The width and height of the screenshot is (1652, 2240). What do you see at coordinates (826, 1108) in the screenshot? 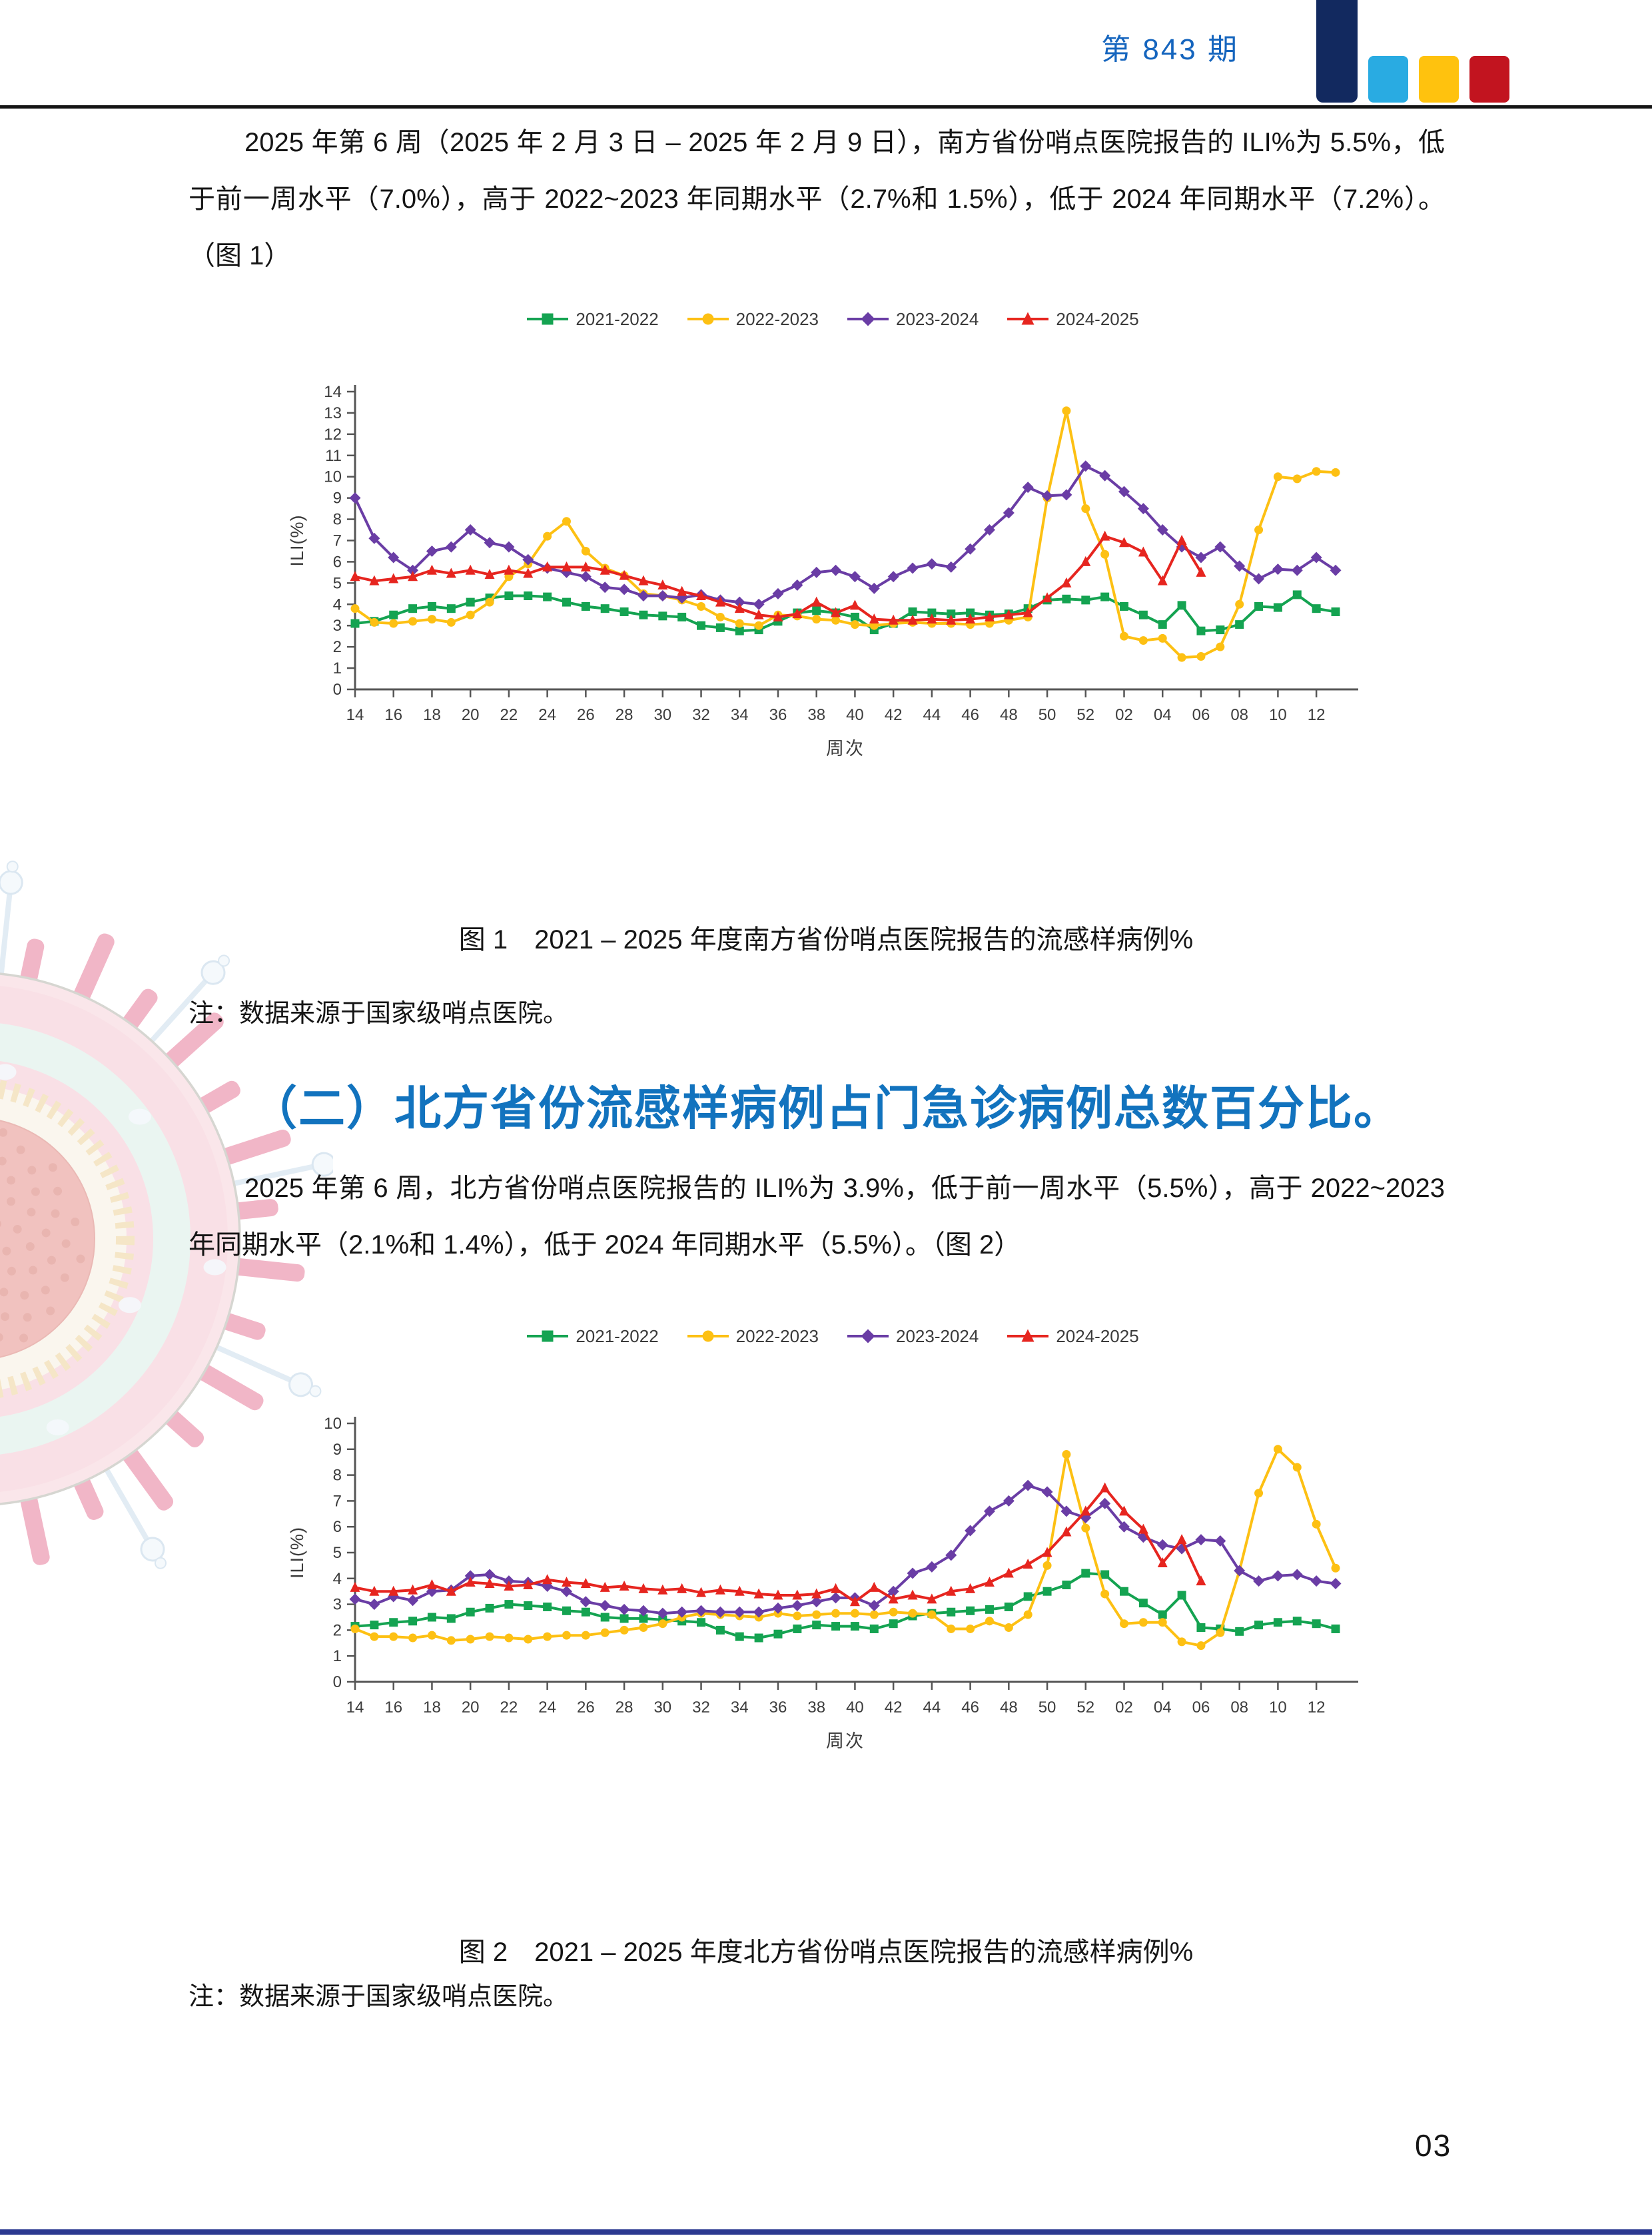
I see `section-2-heading: （二）北方省份流感样病例占门急诊病例总数百分比。` at bounding box center [826, 1108].